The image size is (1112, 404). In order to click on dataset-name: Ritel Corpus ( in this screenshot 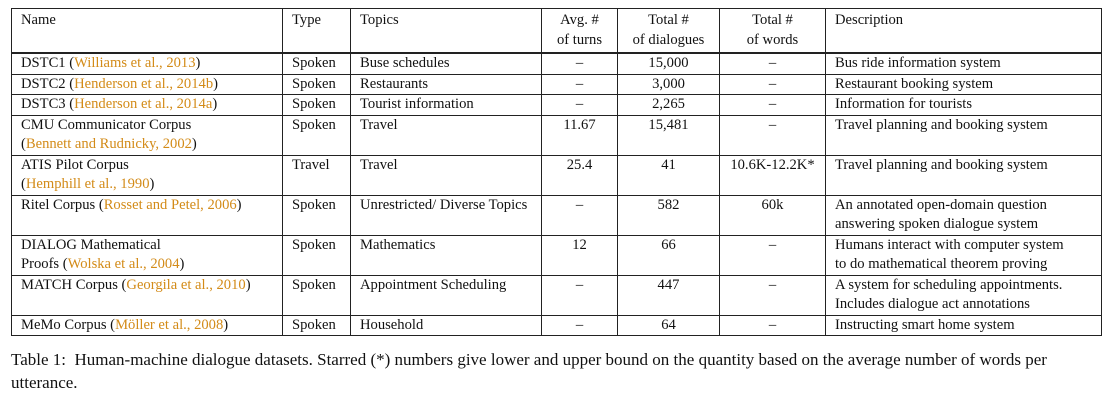, I will do `click(62, 204)`.